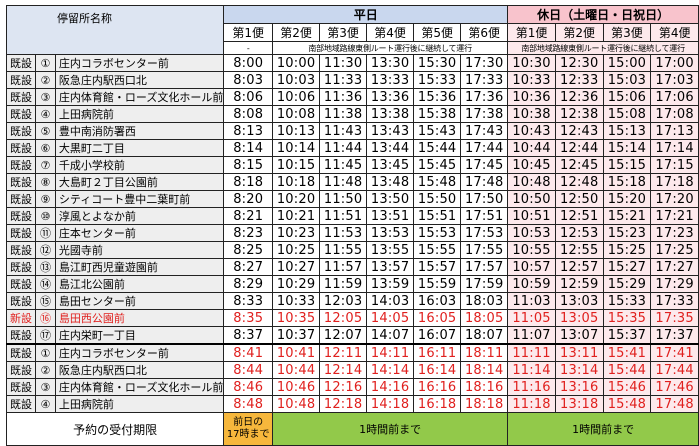 This screenshot has height=446, width=699. I want to click on weekday-time: 13:44, so click(390, 148).